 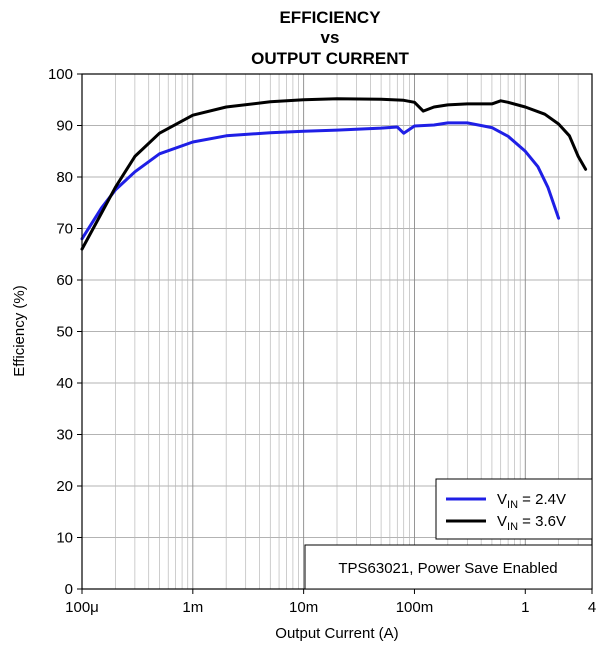 I want to click on annotation: TPS63021, Power Save Enabled, so click(x=448, y=567).